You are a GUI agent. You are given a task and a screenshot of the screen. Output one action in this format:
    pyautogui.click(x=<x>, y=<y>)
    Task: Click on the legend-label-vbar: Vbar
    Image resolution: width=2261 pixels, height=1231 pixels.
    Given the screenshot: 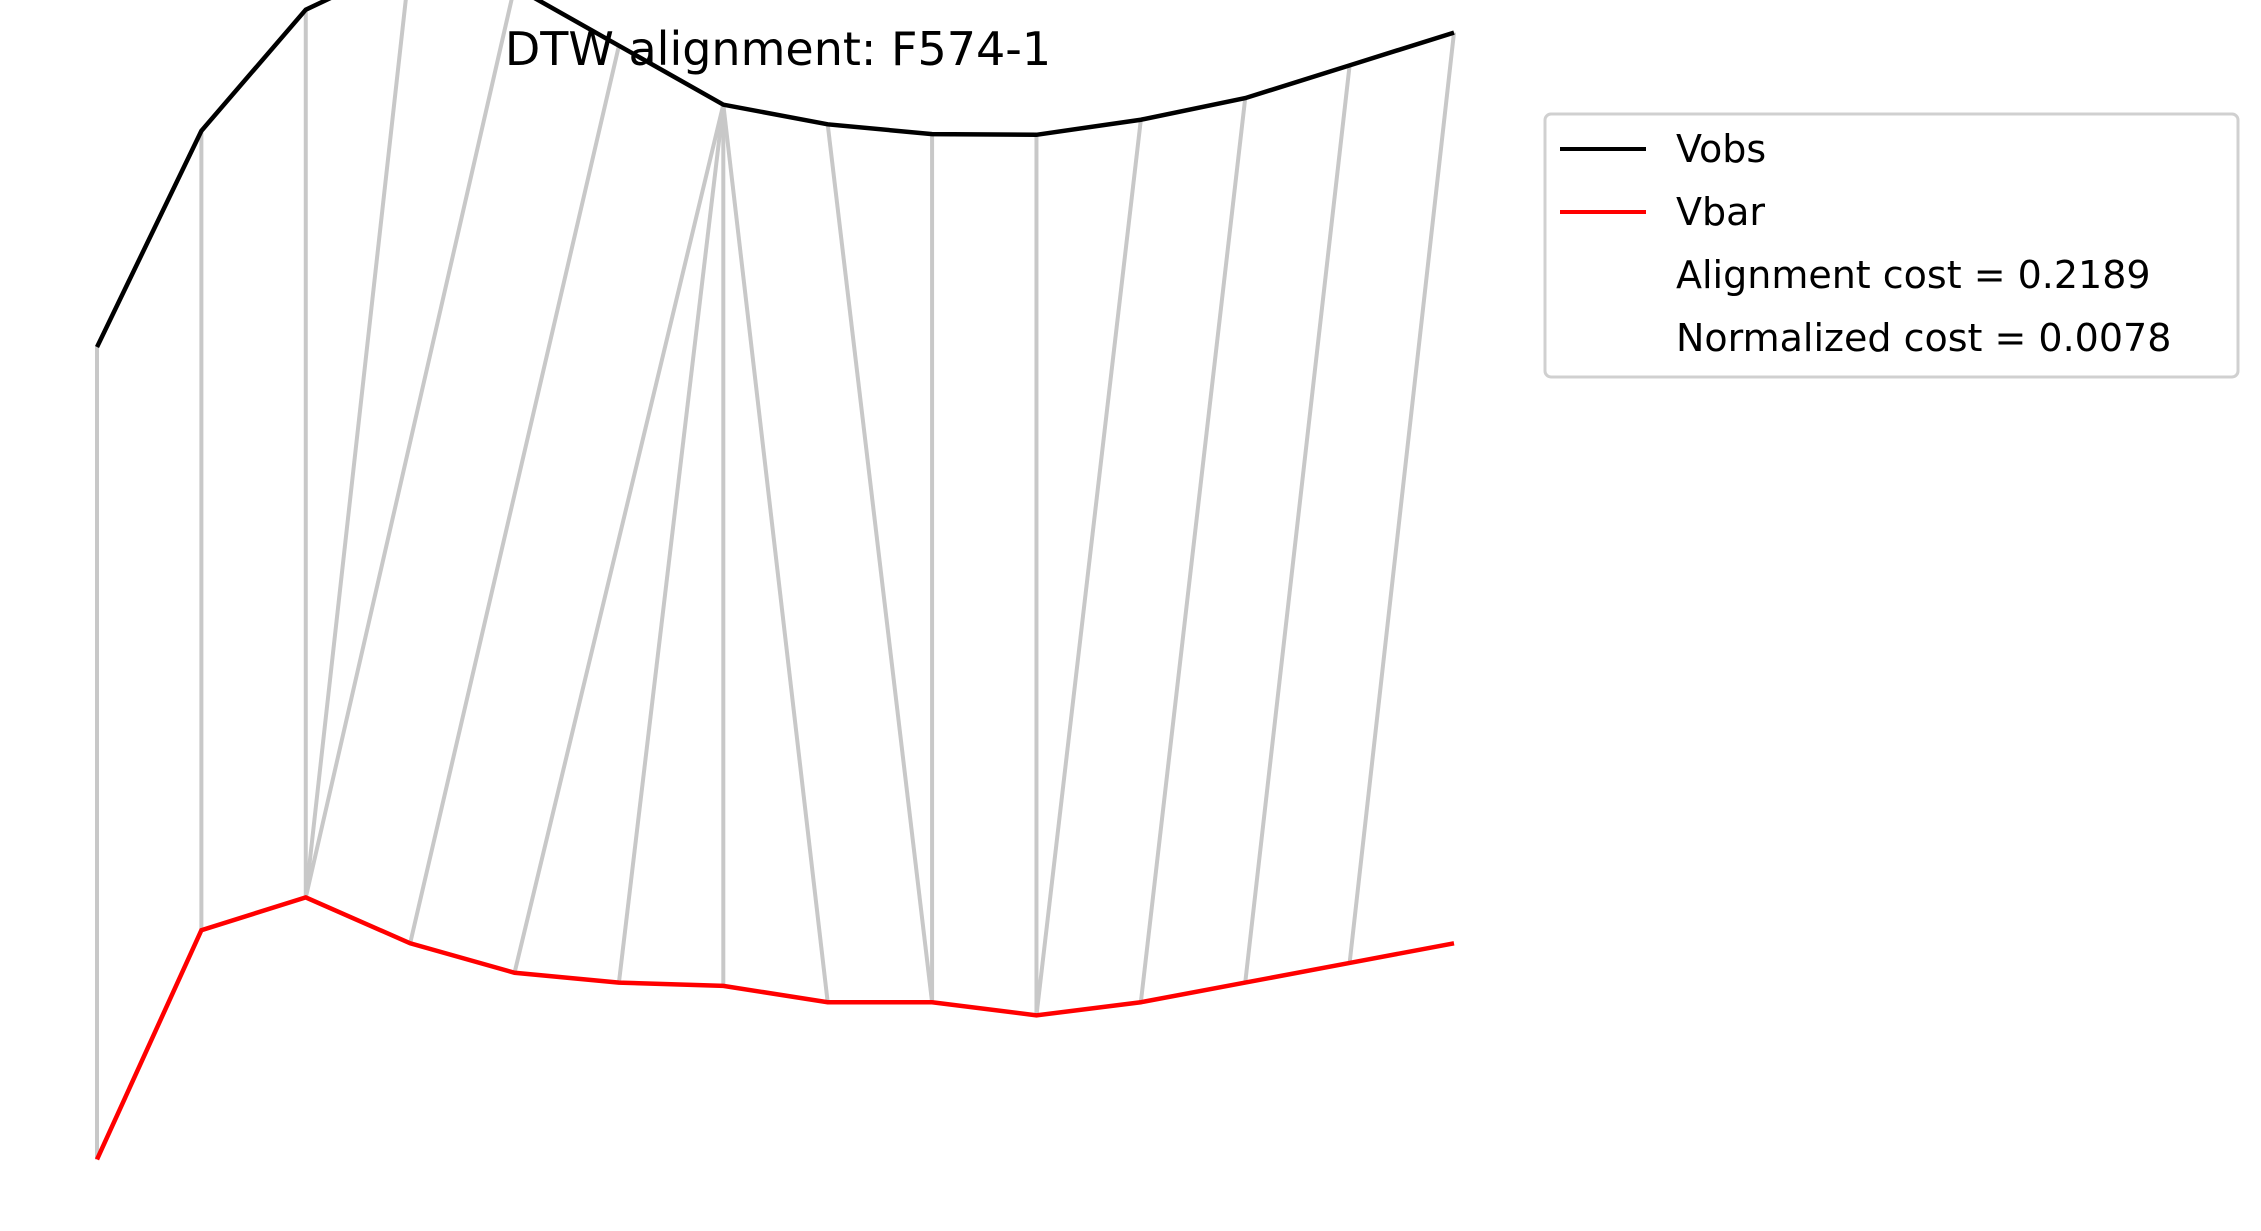 What is the action you would take?
    pyautogui.click(x=1720, y=212)
    